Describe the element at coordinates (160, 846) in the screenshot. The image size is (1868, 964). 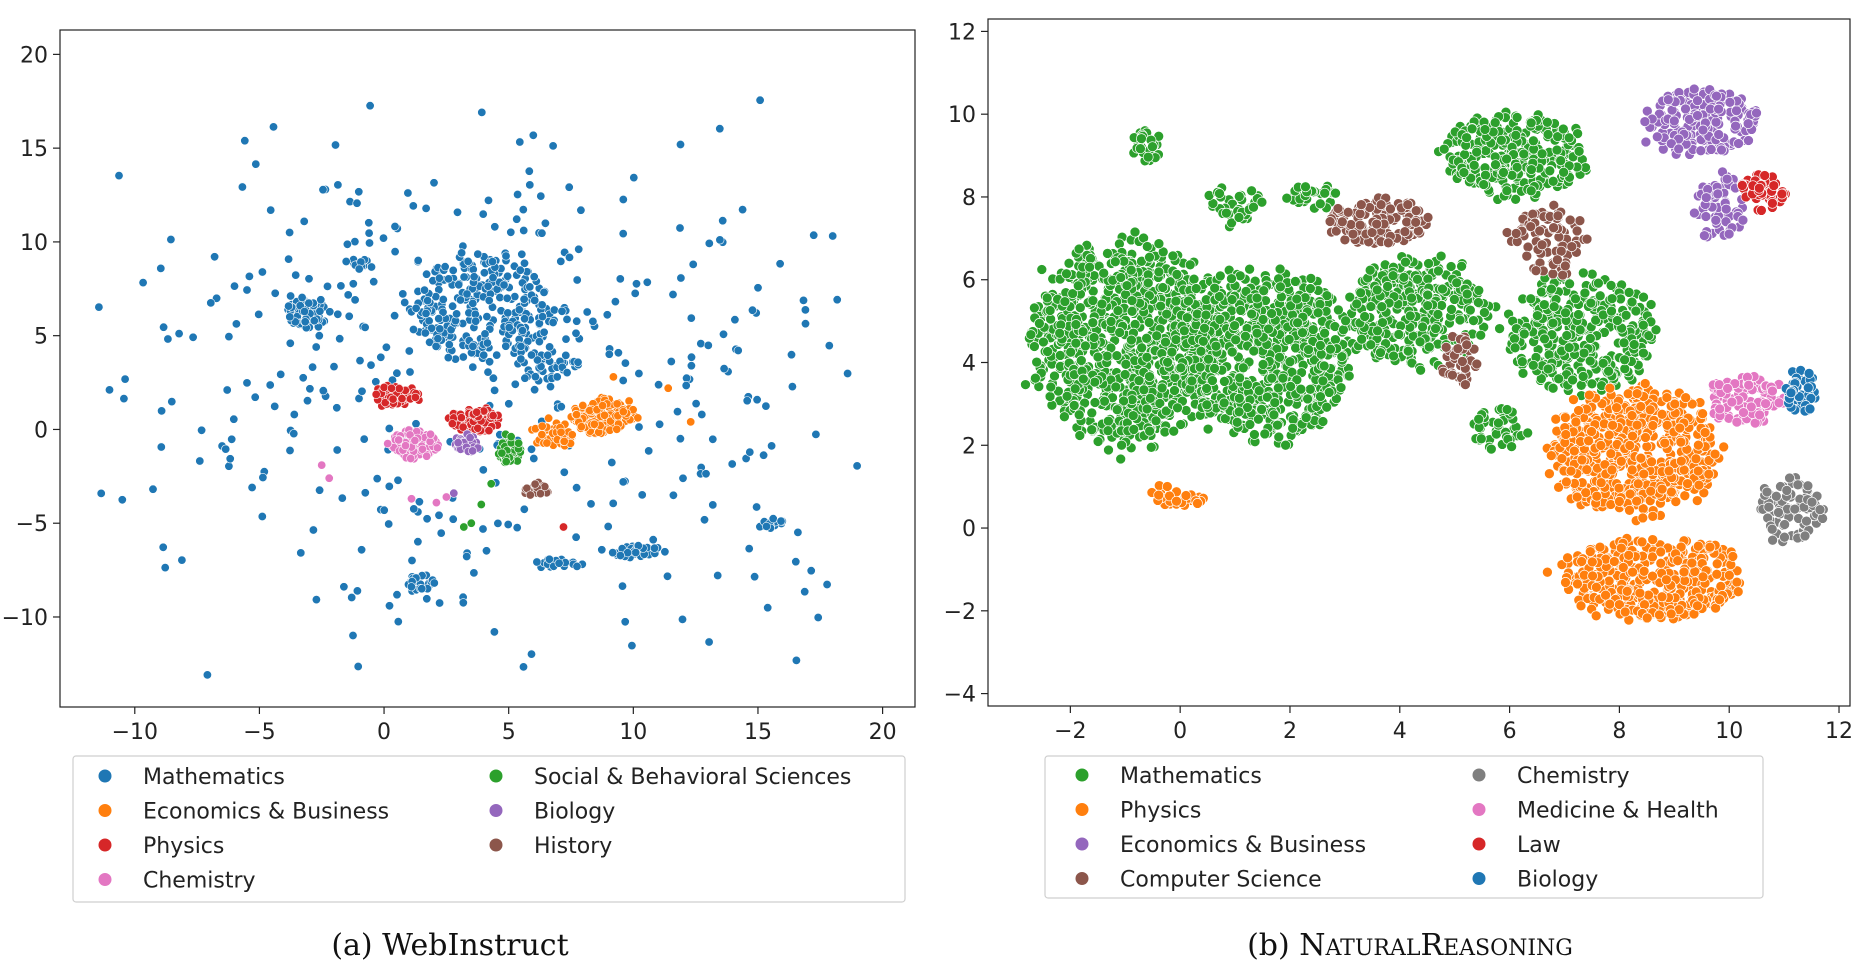
I see `legend-item-physics: Physics` at that location.